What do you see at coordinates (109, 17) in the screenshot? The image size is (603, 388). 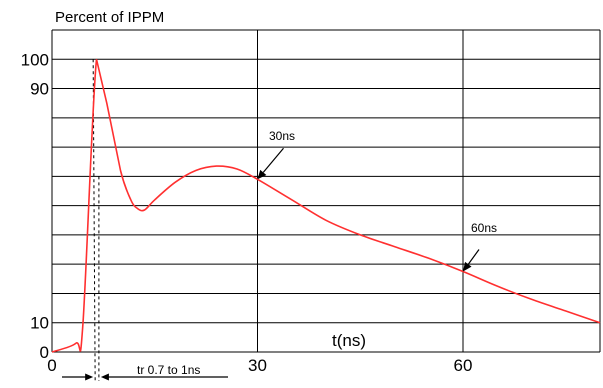 I see `chart-title: Percent of IPPM` at bounding box center [109, 17].